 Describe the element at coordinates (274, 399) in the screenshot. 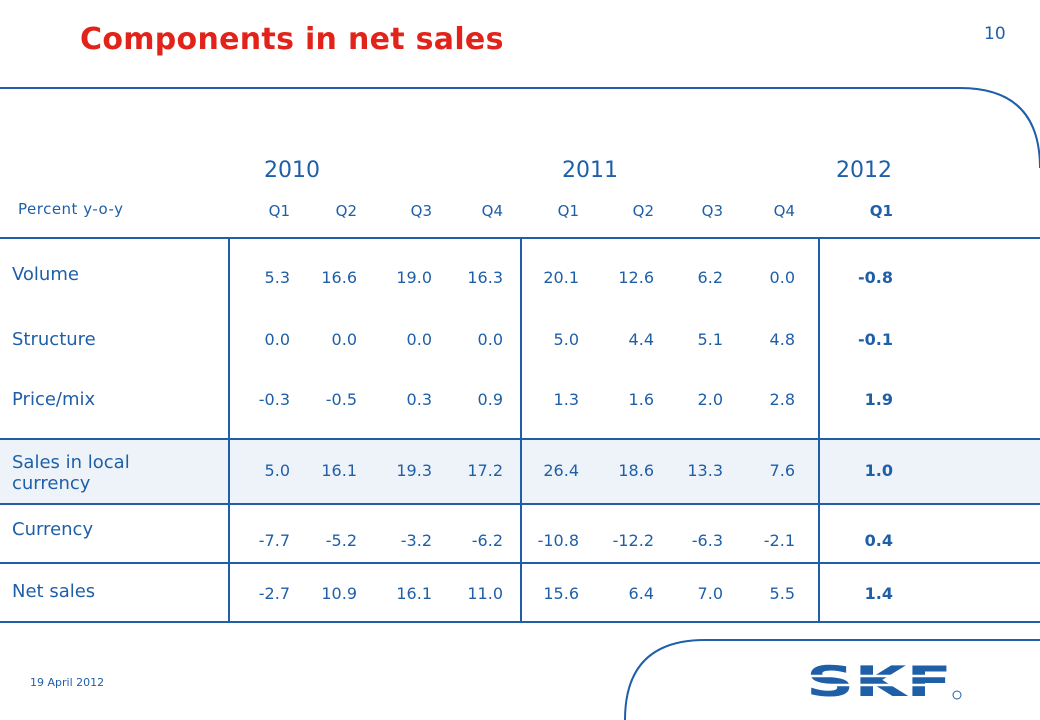

I see `table-cell: -0.3` at that location.